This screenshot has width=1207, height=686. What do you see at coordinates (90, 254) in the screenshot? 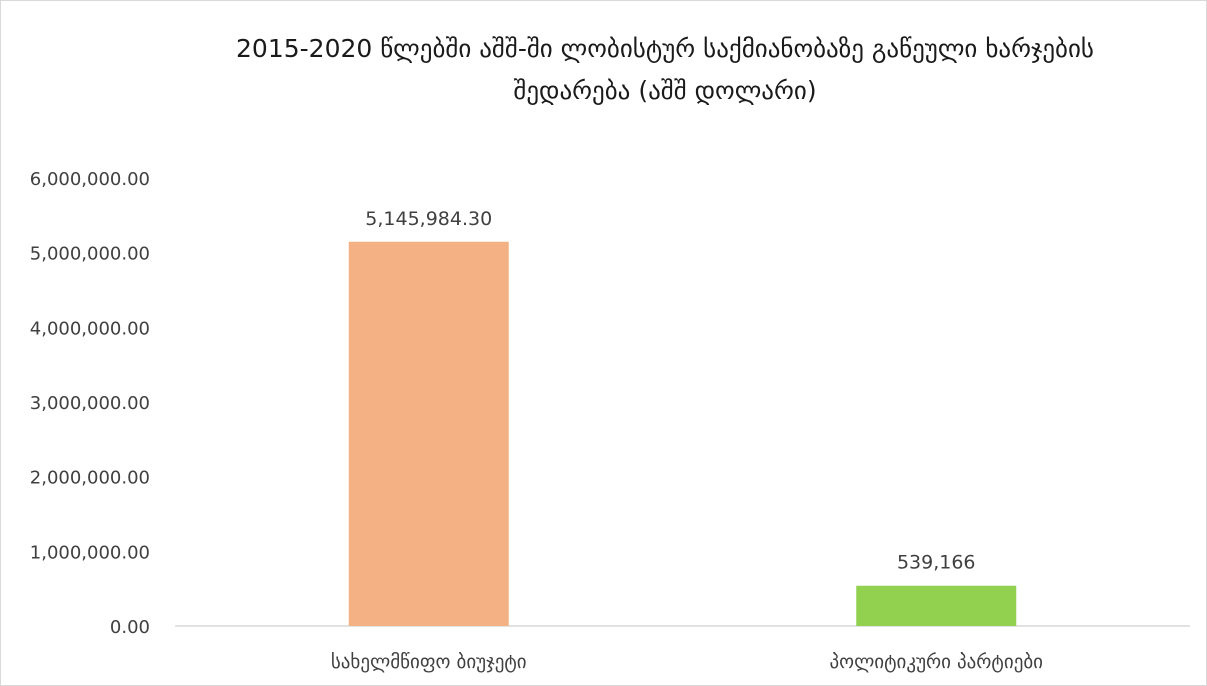
I see `y-tick-label: 5,000,000.00` at bounding box center [90, 254].